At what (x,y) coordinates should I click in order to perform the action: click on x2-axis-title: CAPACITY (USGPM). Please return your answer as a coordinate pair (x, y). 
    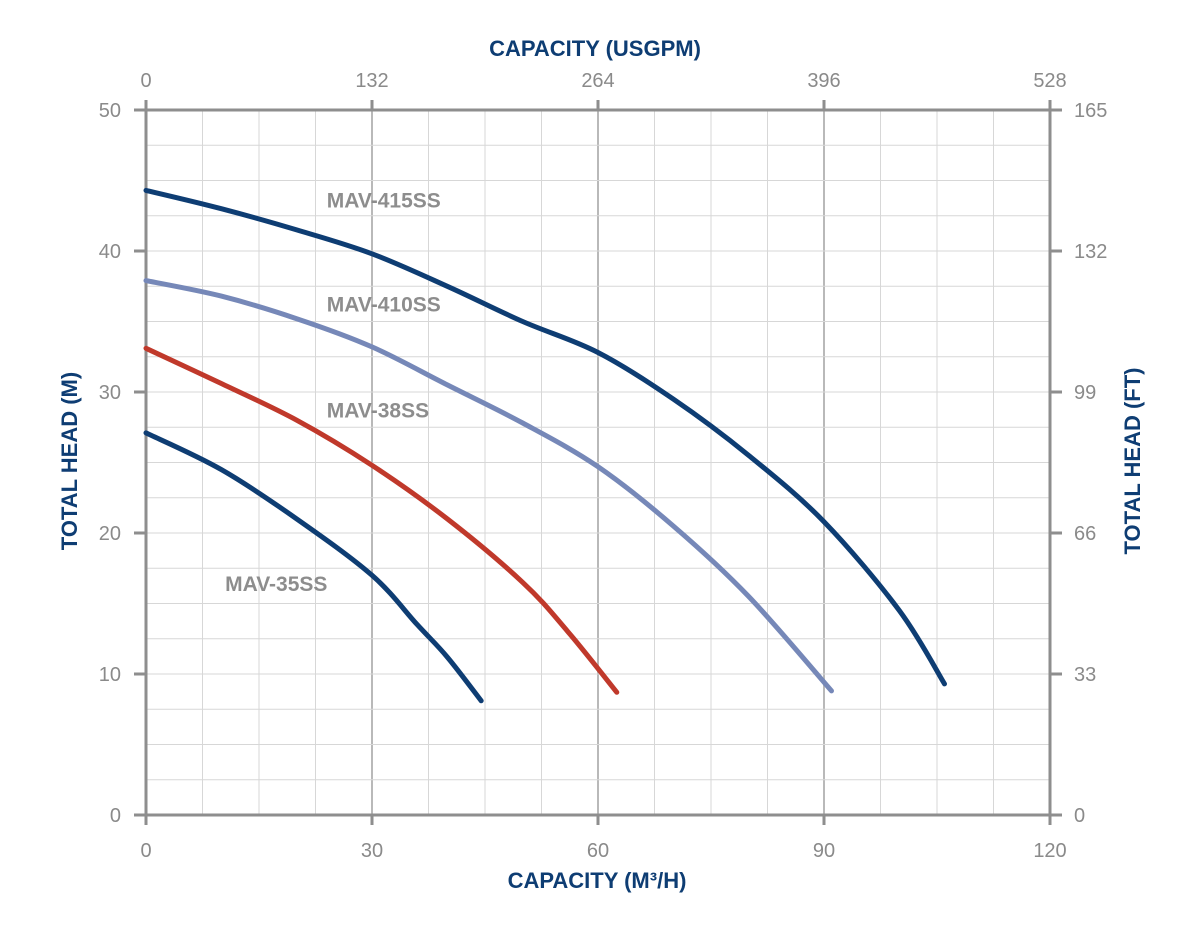
    Looking at the image, I should click on (595, 48).